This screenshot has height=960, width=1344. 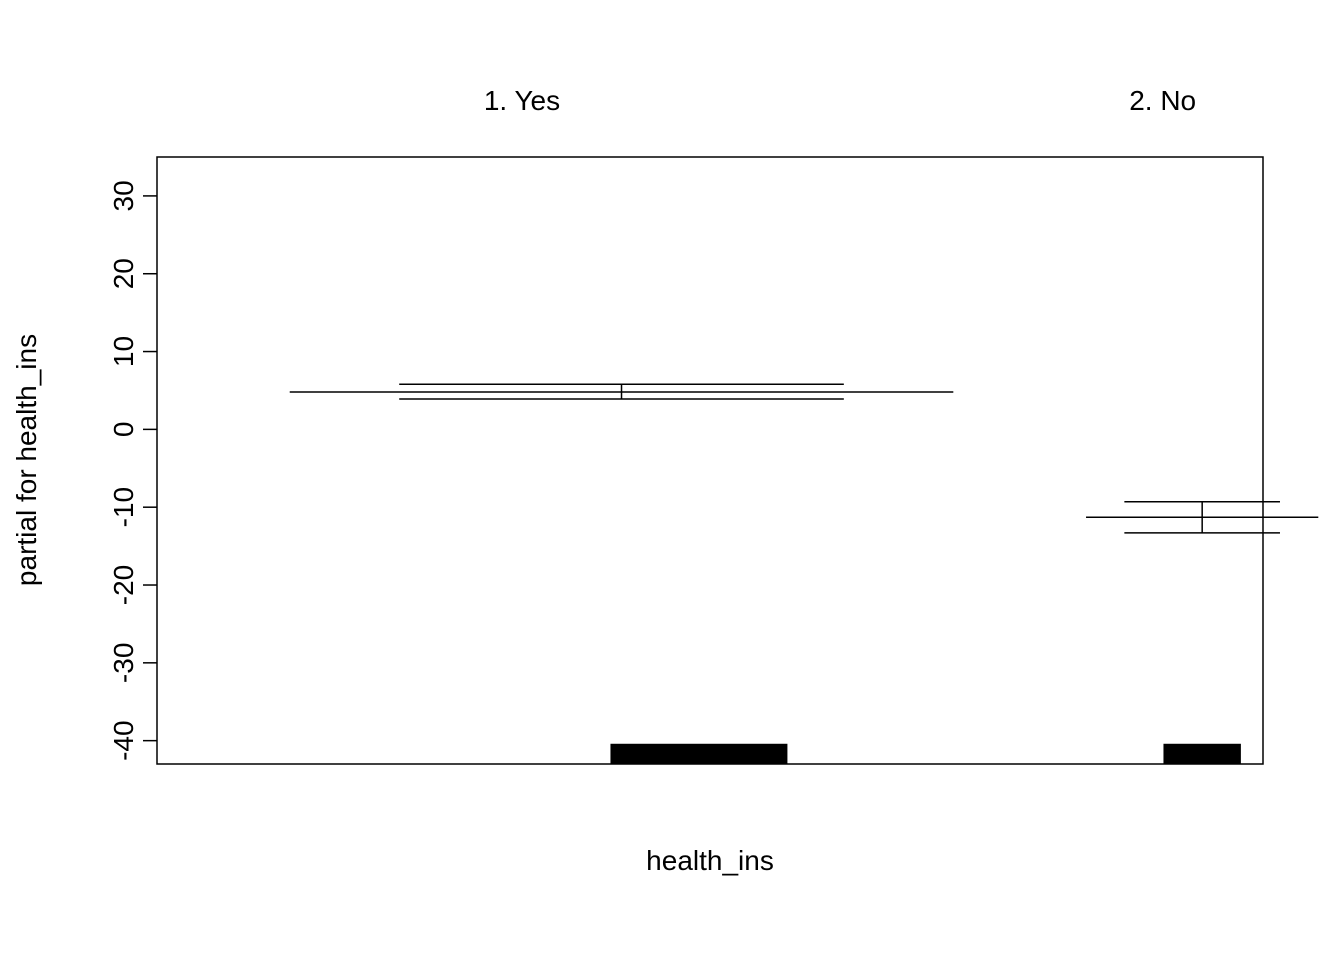 I want to click on y-tick-label: -30, so click(x=123, y=663).